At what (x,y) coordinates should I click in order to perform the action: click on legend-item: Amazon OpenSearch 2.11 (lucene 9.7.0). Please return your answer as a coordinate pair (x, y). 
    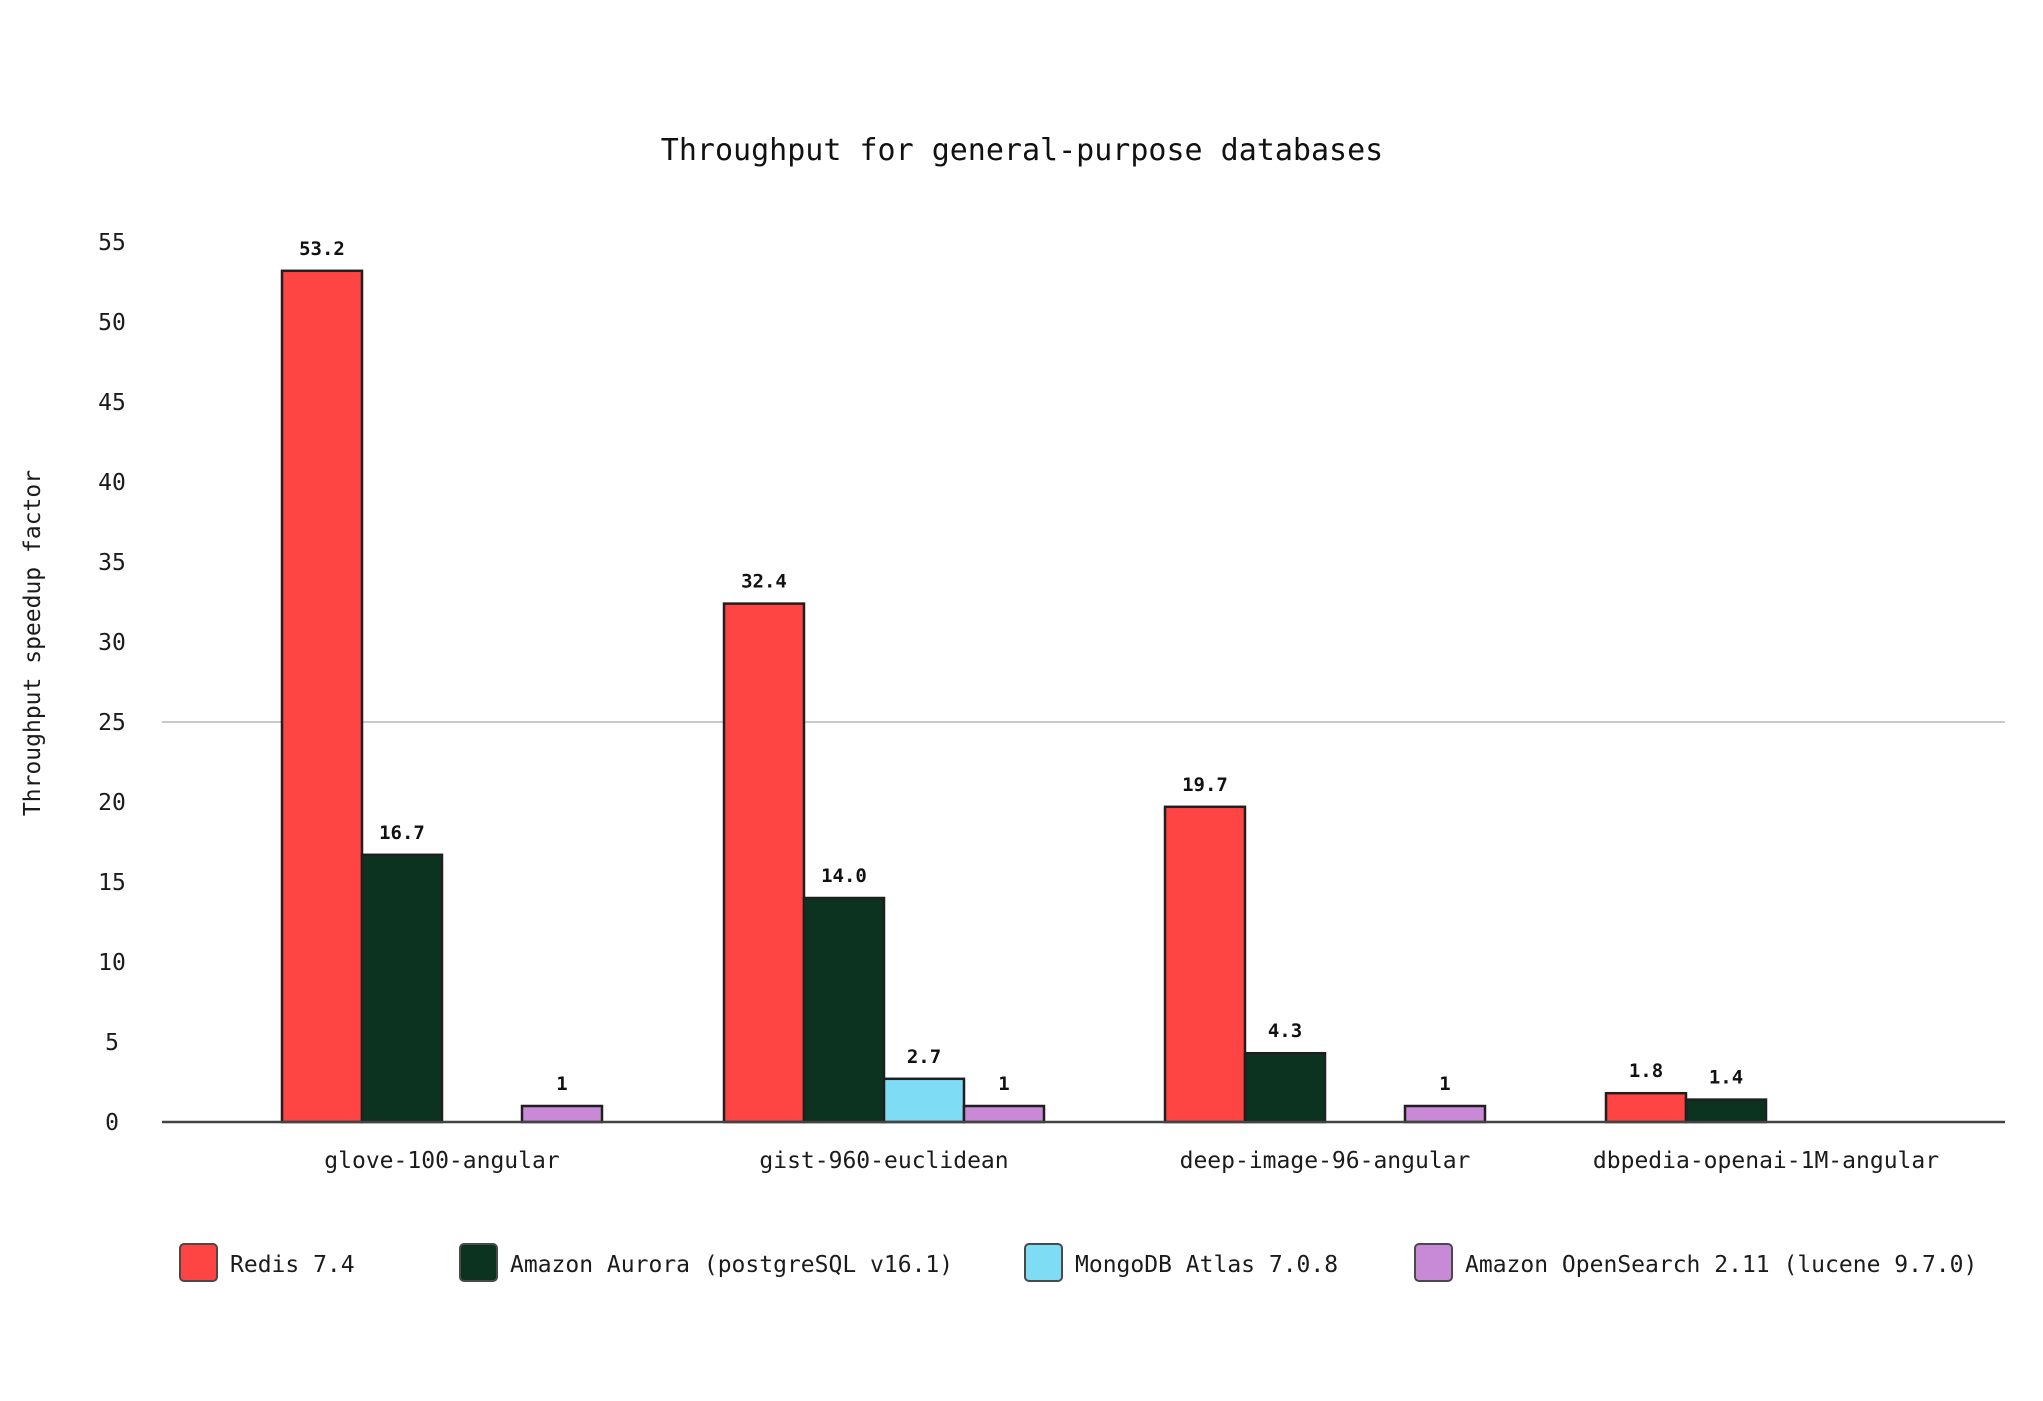
    Looking at the image, I should click on (1695, 1262).